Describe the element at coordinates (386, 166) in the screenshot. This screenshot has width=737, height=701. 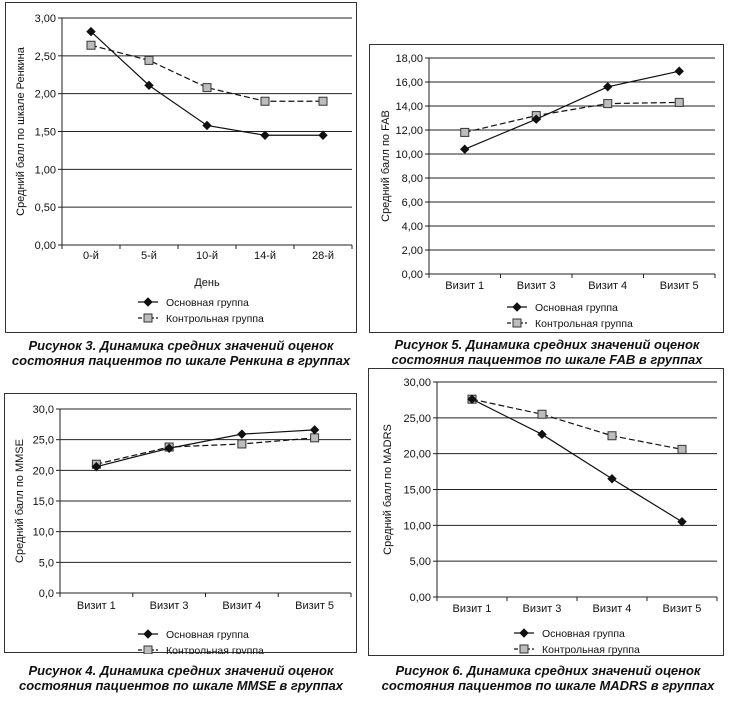
I see `fab-y-axis-title: Средний балл по FAB` at that location.